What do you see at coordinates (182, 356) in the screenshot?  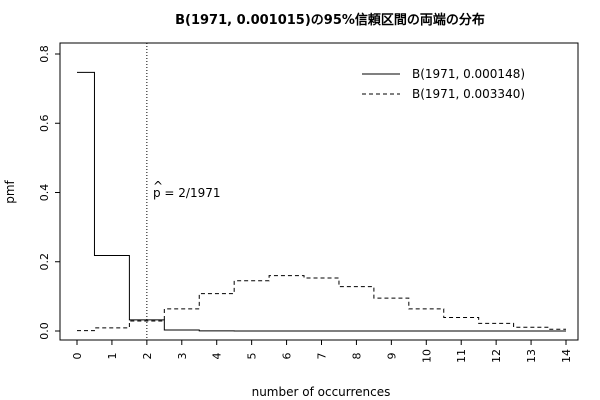 I see `x-tick-label: 3` at bounding box center [182, 356].